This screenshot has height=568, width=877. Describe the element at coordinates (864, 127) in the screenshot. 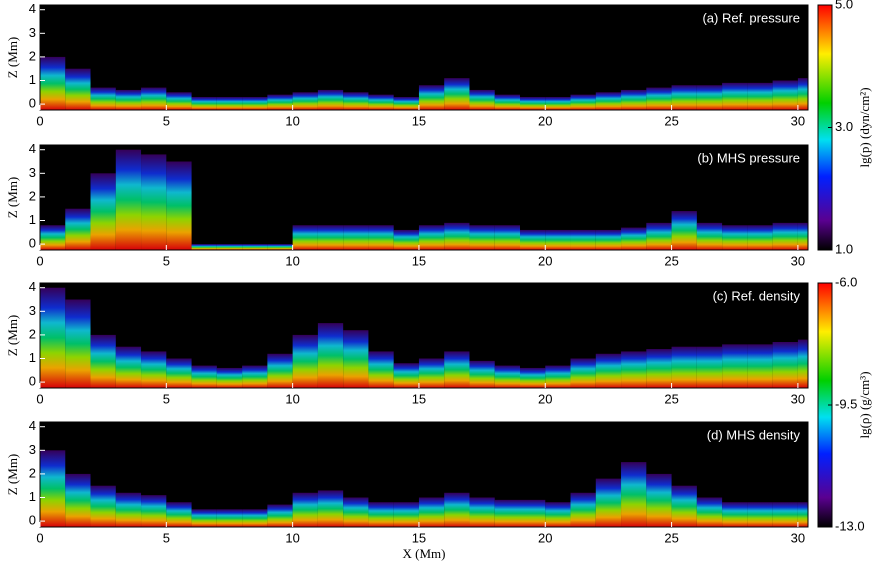

I see `colorbar-label: lg(p) (dyn/cm²)` at that location.